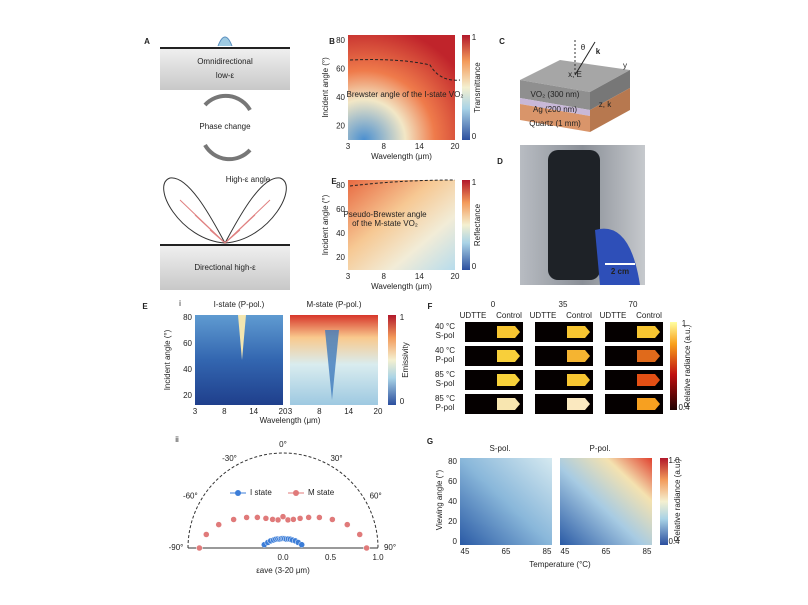 This screenshot has height=605, width=808. Describe the element at coordinates (555, 123) in the screenshot. I see `text: Quartz (1 mm)` at that location.